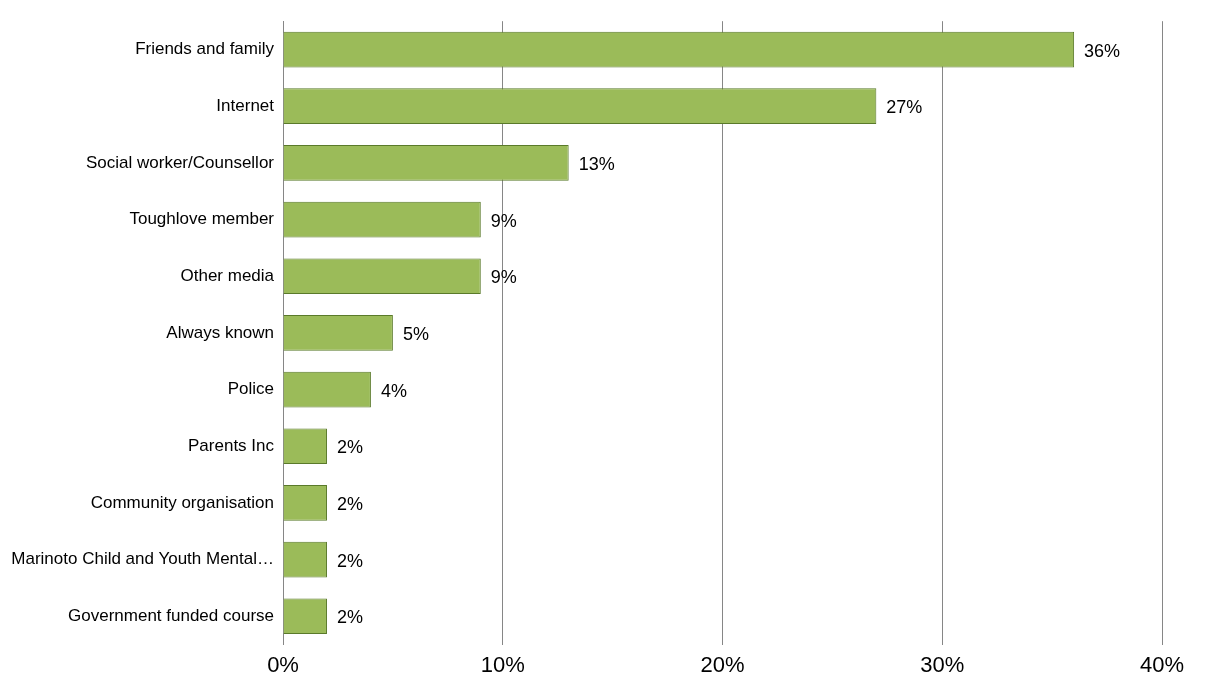 The height and width of the screenshot is (695, 1210). What do you see at coordinates (904, 107) in the screenshot?
I see `data-label: 27%` at bounding box center [904, 107].